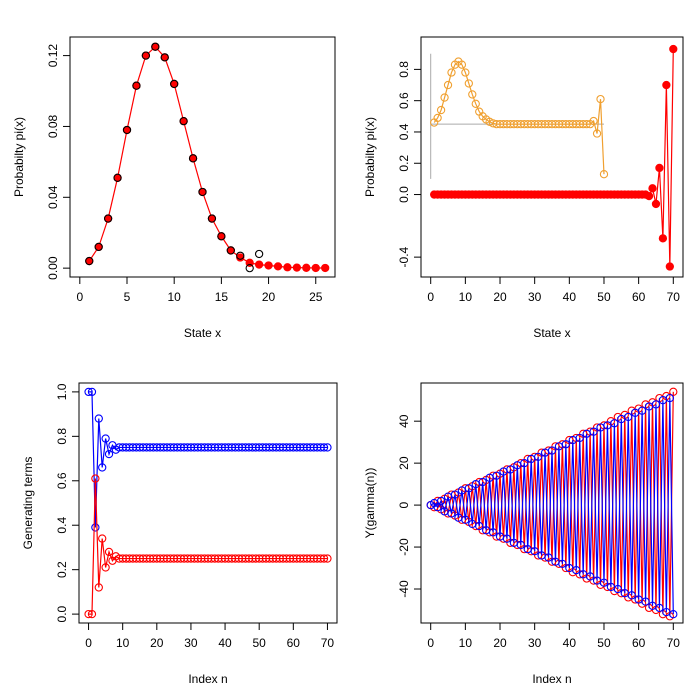 The image size is (692, 692). What do you see at coordinates (535, 643) in the screenshot?
I see `x-tick-label: 30` at bounding box center [535, 643].